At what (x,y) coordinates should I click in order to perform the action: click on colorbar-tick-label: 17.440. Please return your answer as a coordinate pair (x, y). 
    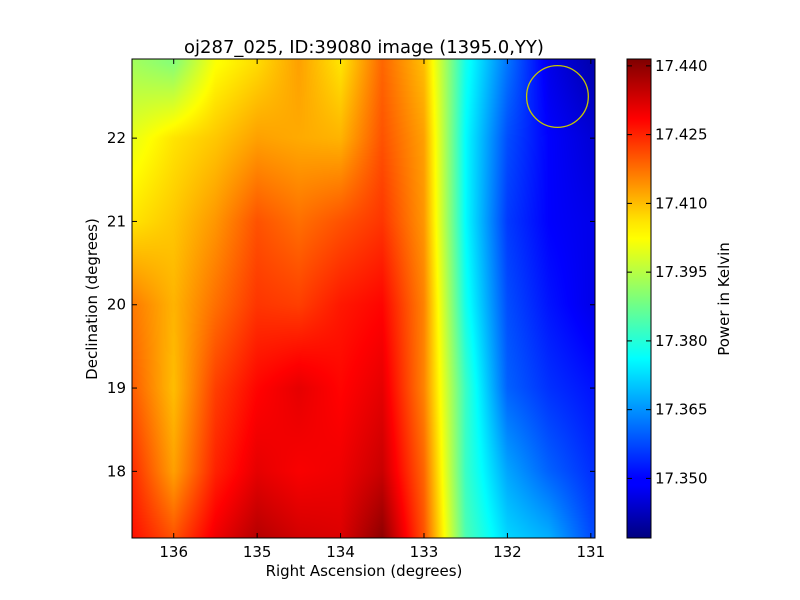
    Looking at the image, I should click on (681, 66).